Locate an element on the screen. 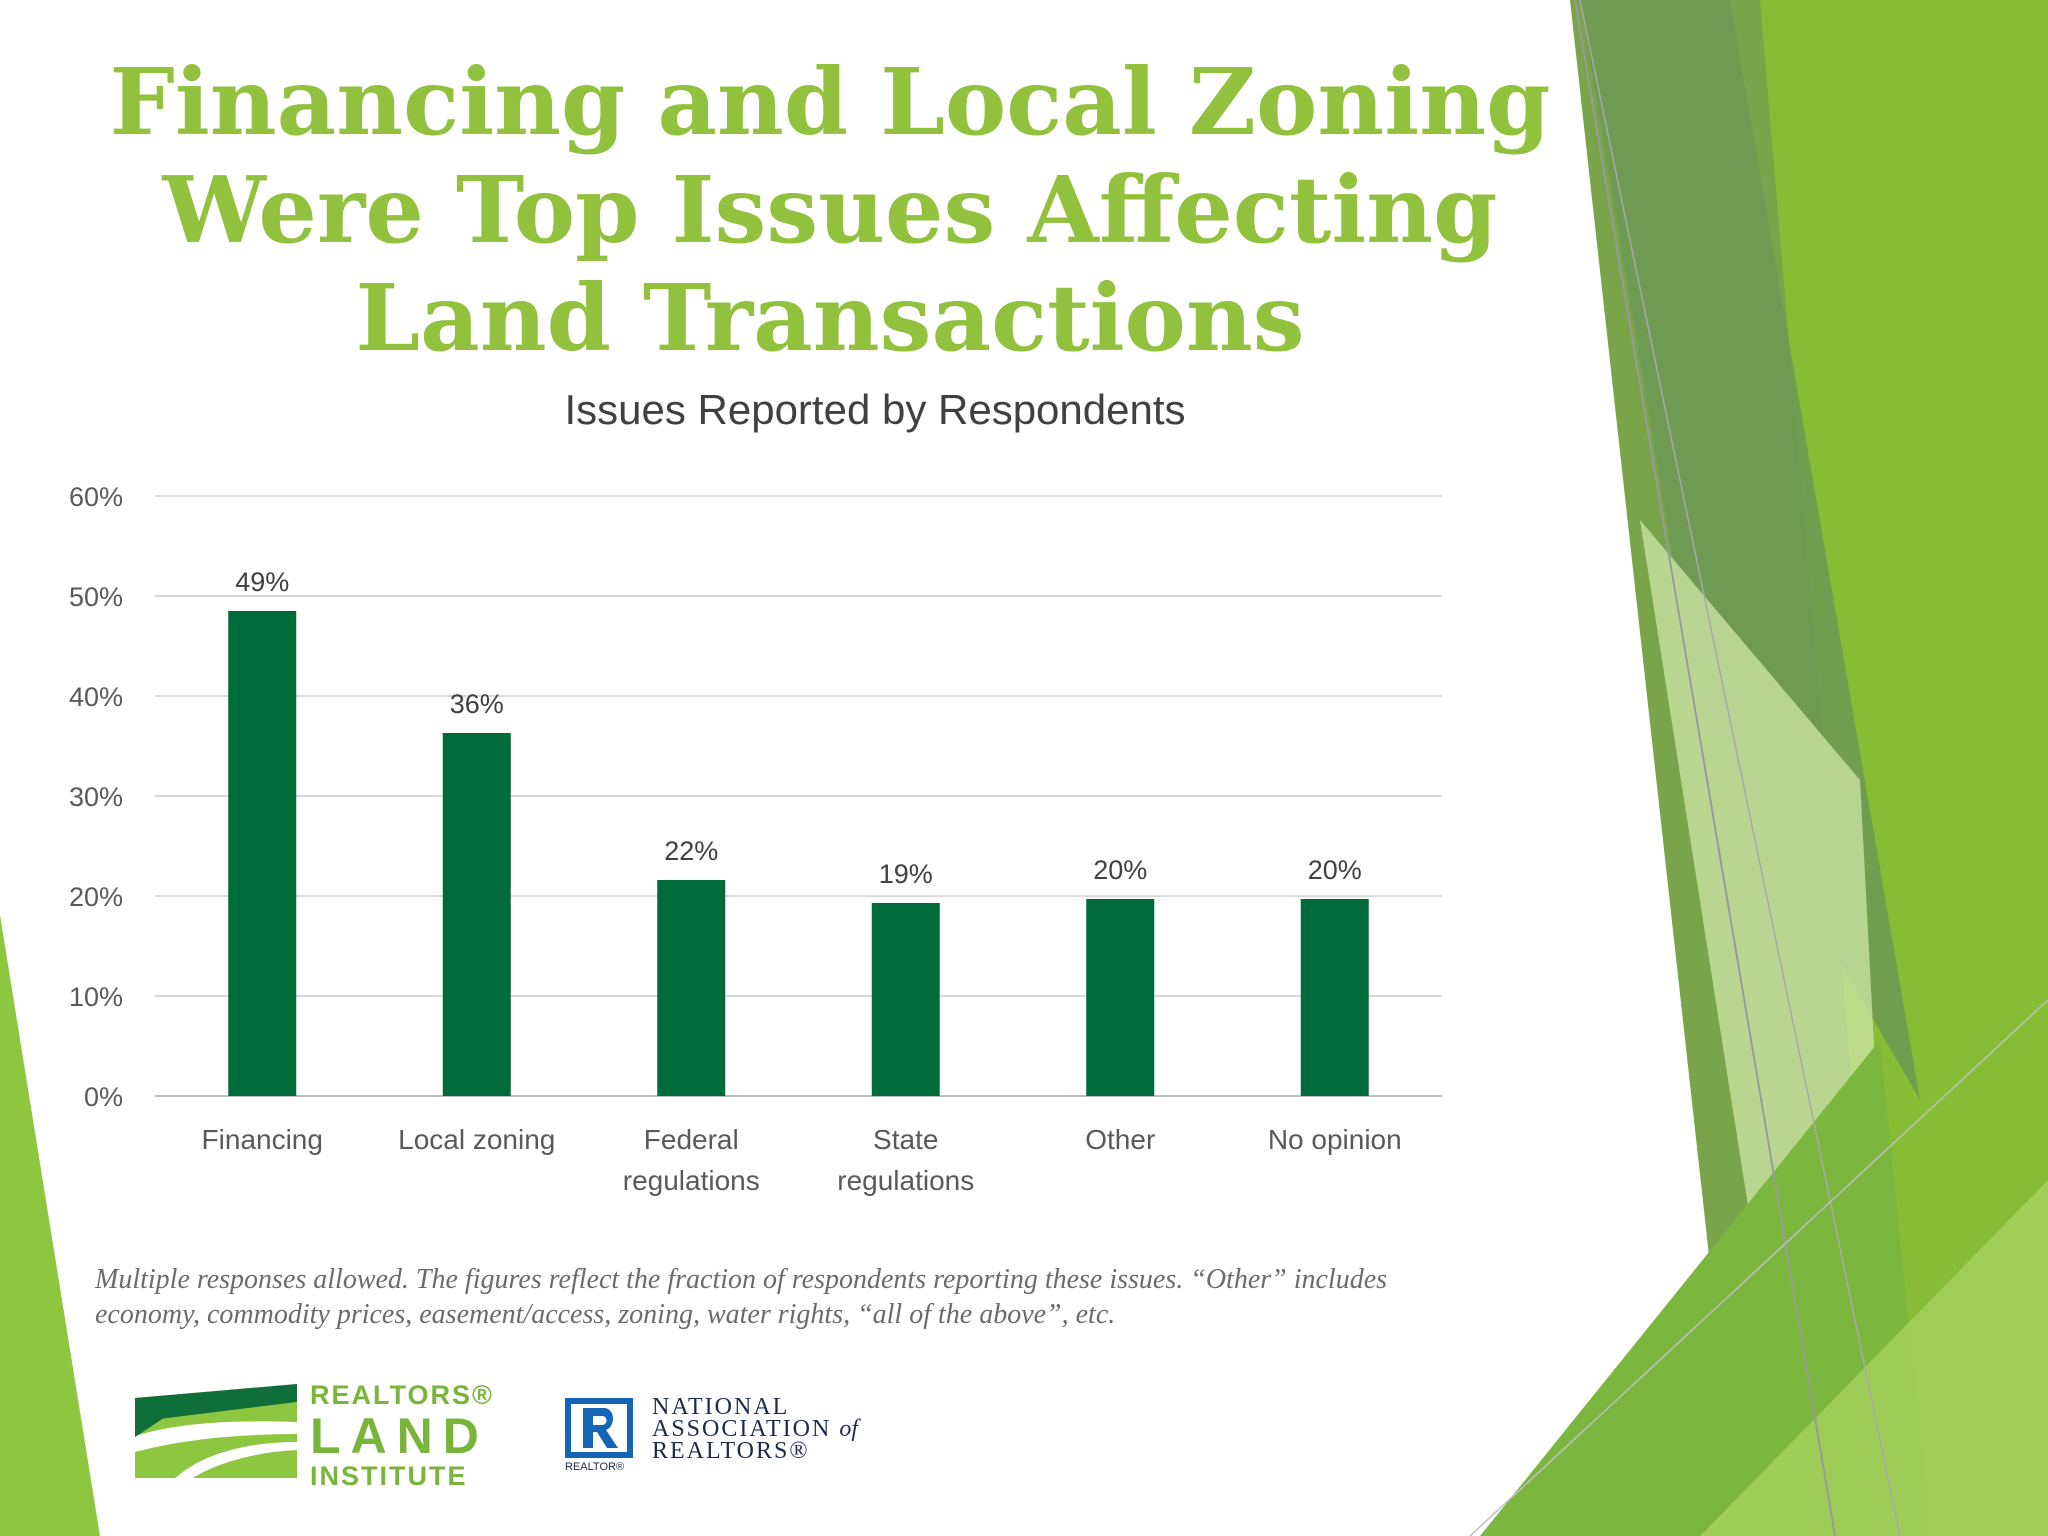 The width and height of the screenshot is (2048, 1536). title-line-3: Land Transactions is located at coordinates (830, 318).